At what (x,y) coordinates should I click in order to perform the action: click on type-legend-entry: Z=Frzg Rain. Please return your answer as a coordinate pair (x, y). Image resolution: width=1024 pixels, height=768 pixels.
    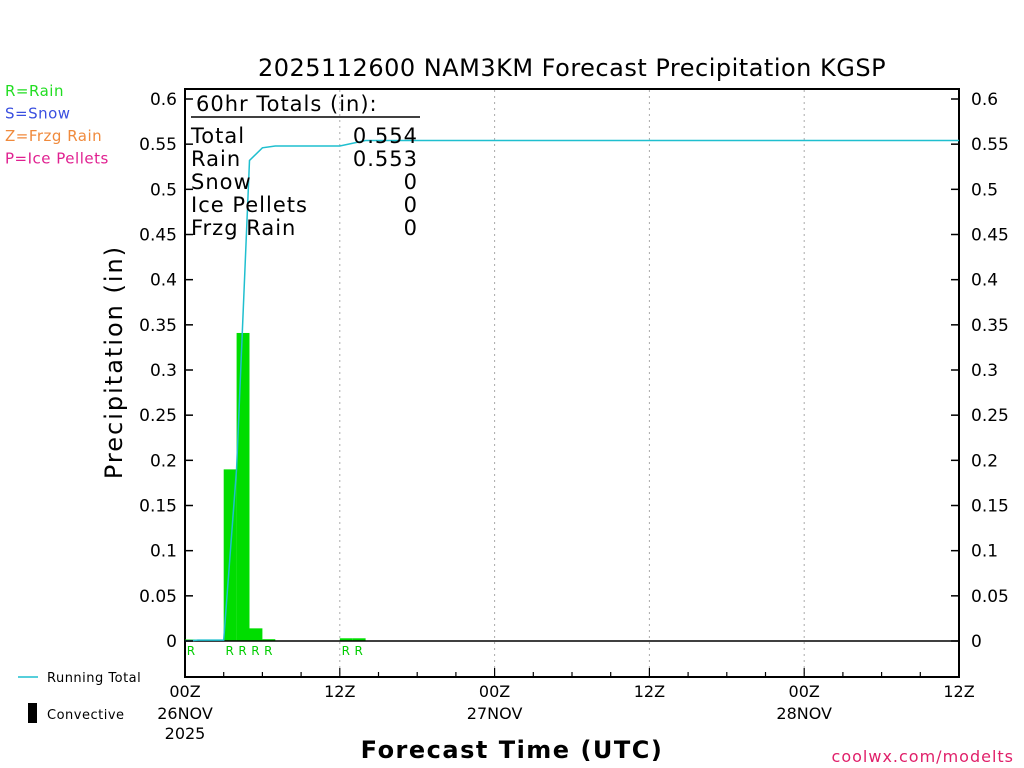
    Looking at the image, I should click on (53, 136).